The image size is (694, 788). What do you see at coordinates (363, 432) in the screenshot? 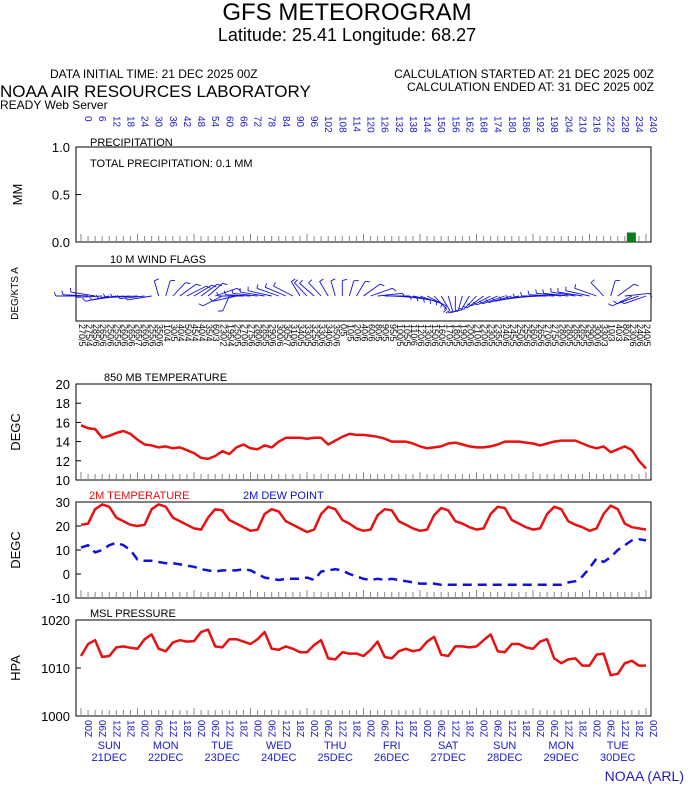
I see `temp850-frame` at bounding box center [363, 432].